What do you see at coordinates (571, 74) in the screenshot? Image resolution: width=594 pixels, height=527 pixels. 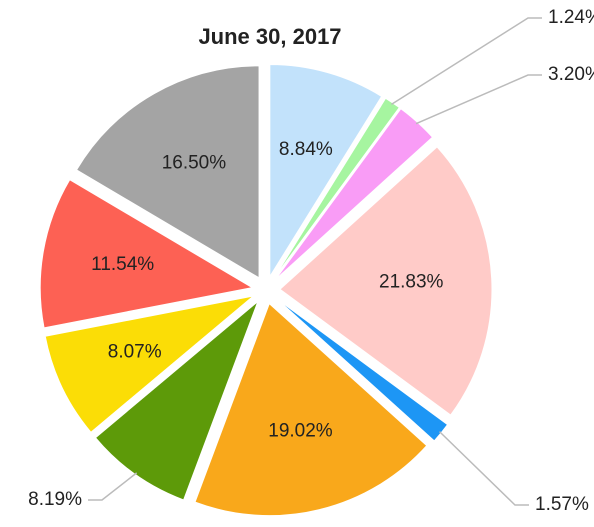 I see `data-label: 3.20%` at bounding box center [571, 74].